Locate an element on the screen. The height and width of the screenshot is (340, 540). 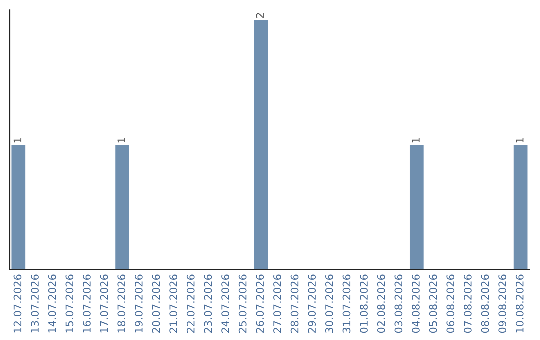
x-tick-label: 20.07.2026 is located at coordinates (156, 304).